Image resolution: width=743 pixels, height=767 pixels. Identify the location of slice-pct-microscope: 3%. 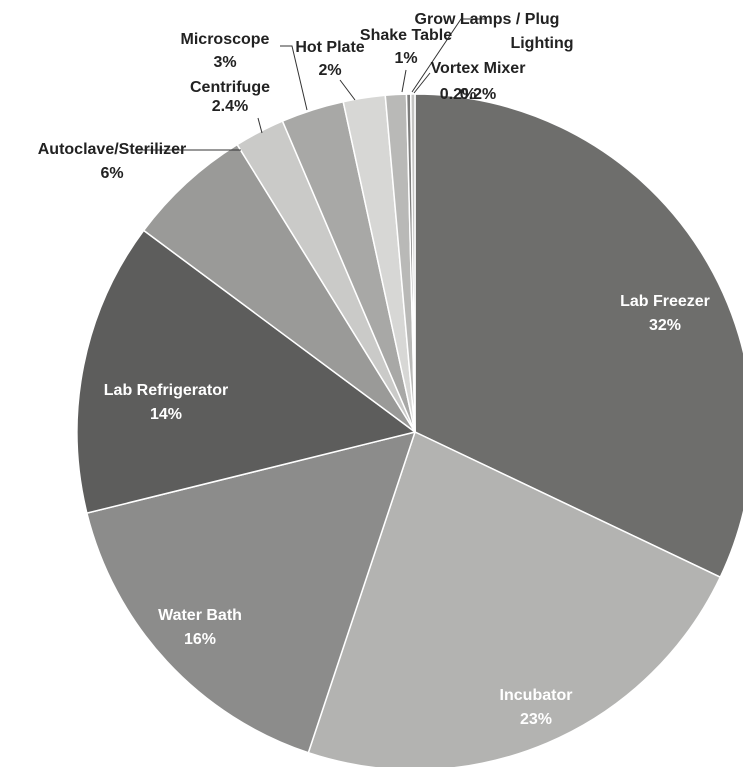
(224, 62).